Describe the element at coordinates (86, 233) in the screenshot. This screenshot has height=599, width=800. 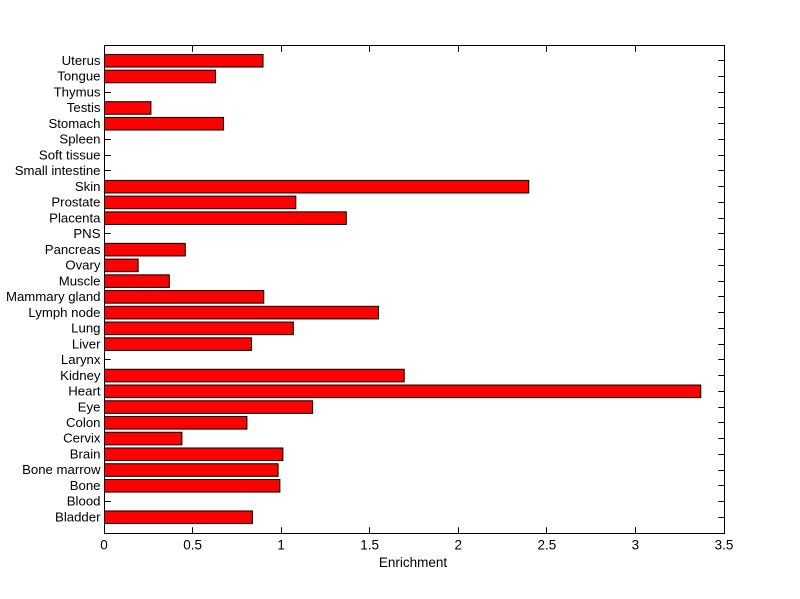
I see `svg-text: PNS` at that location.